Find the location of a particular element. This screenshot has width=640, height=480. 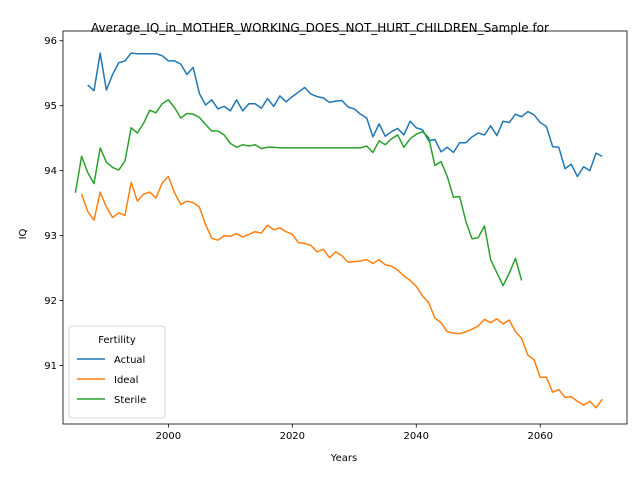

x-tick-label: 2020 is located at coordinates (292, 436).